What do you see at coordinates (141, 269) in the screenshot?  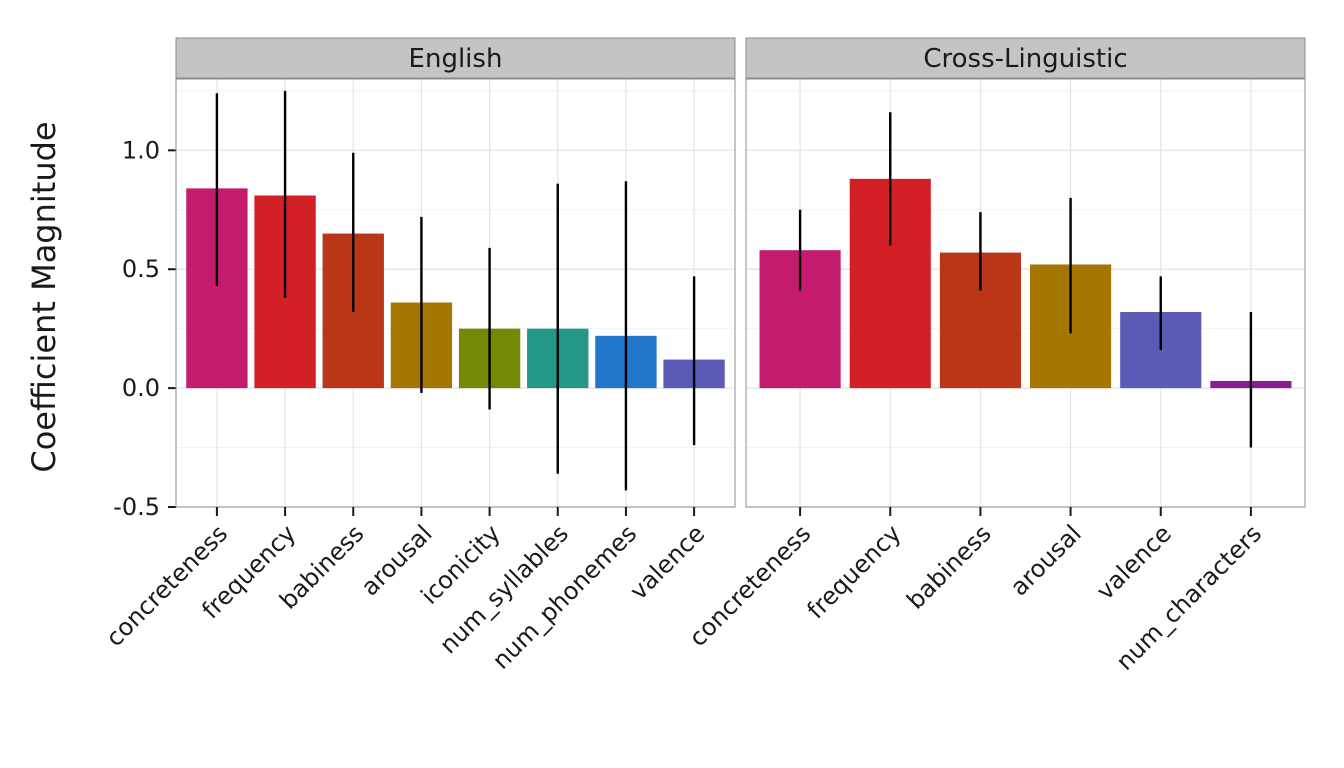 I see `y-tick-label: 0.5` at bounding box center [141, 269].